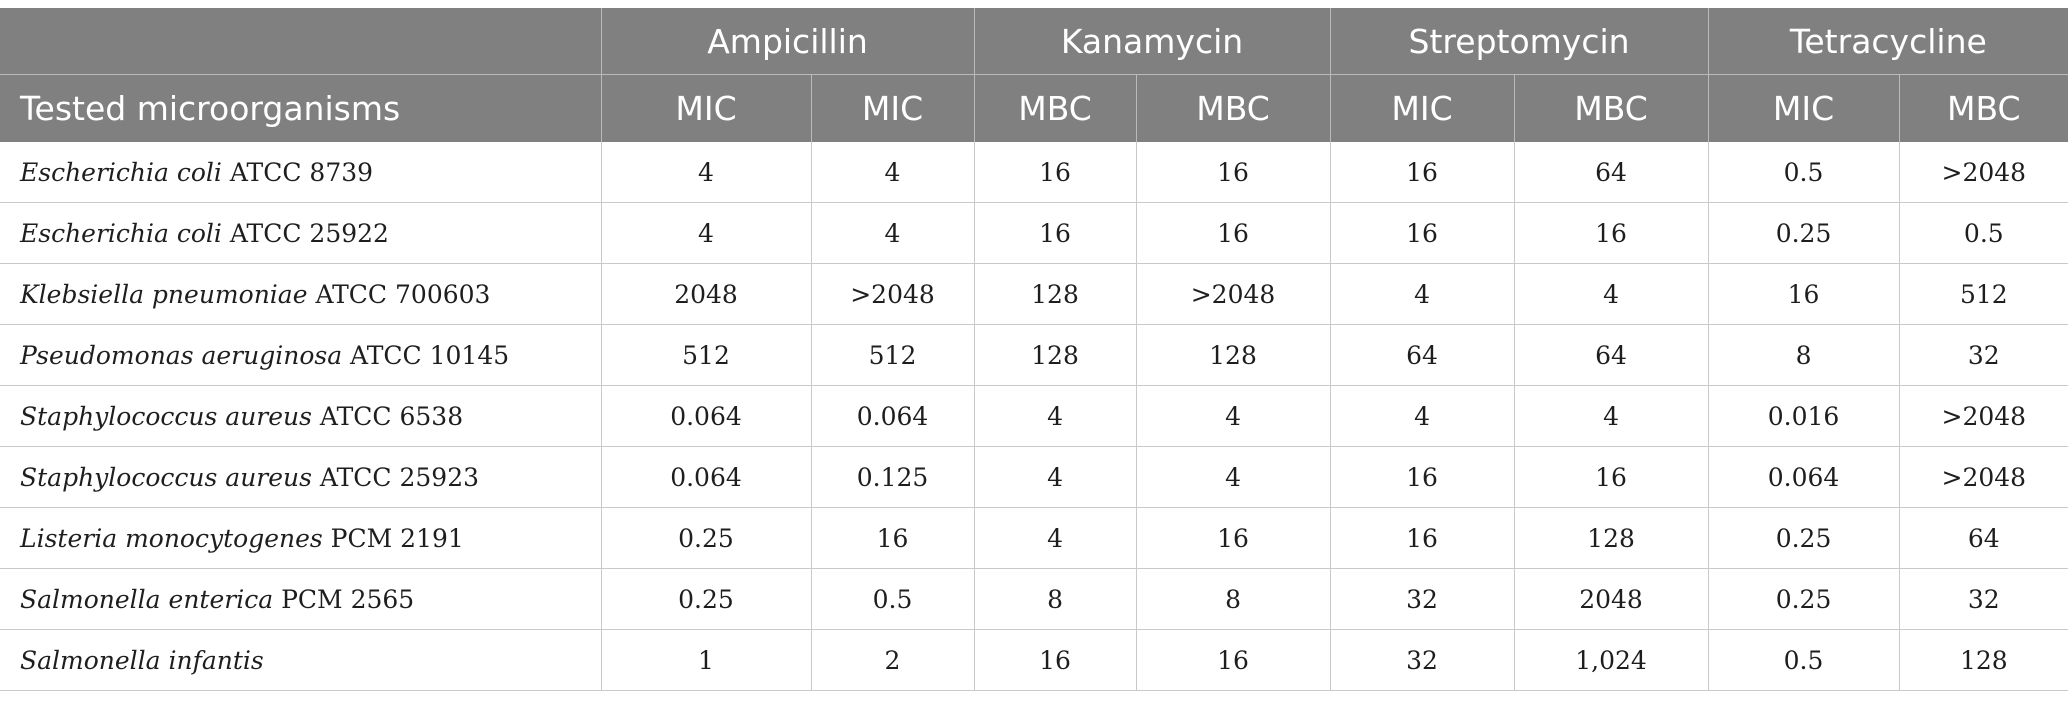 The width and height of the screenshot is (2068, 712). I want to click on column-header-tetracycline-2: MBC, so click(1983, 108).